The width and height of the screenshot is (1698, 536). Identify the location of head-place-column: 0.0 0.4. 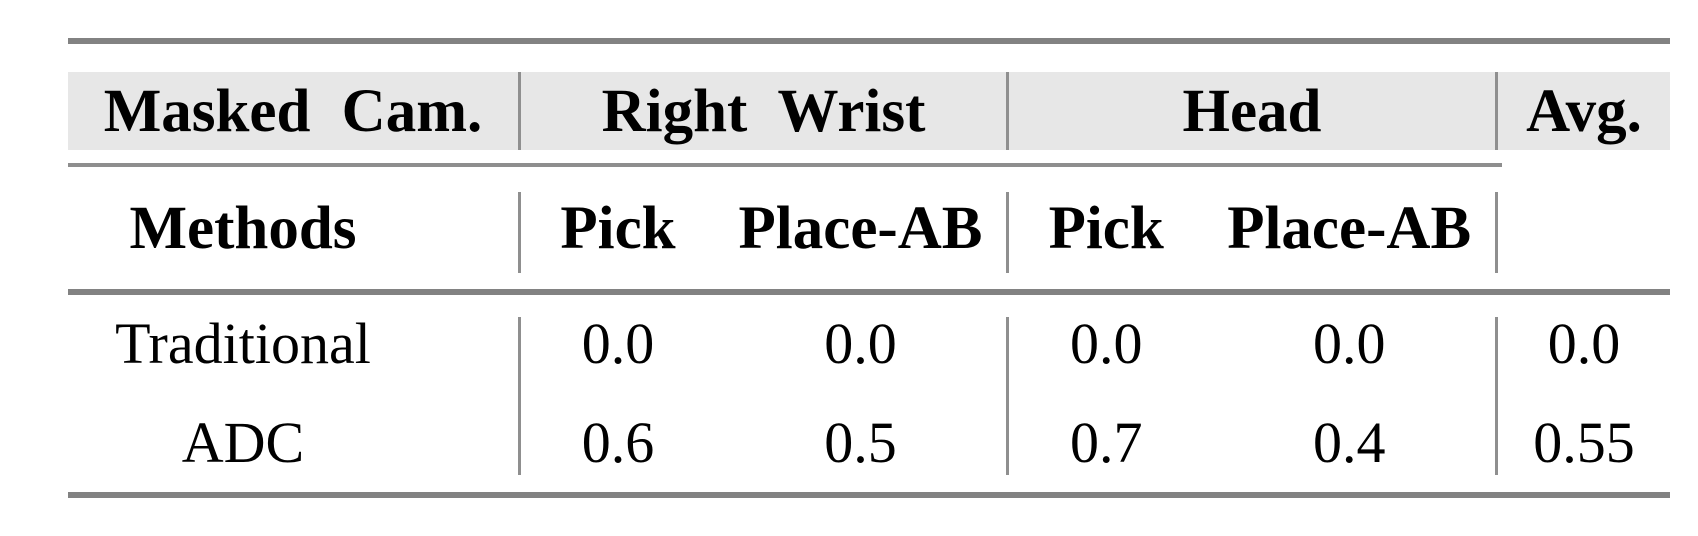
(1349, 393).